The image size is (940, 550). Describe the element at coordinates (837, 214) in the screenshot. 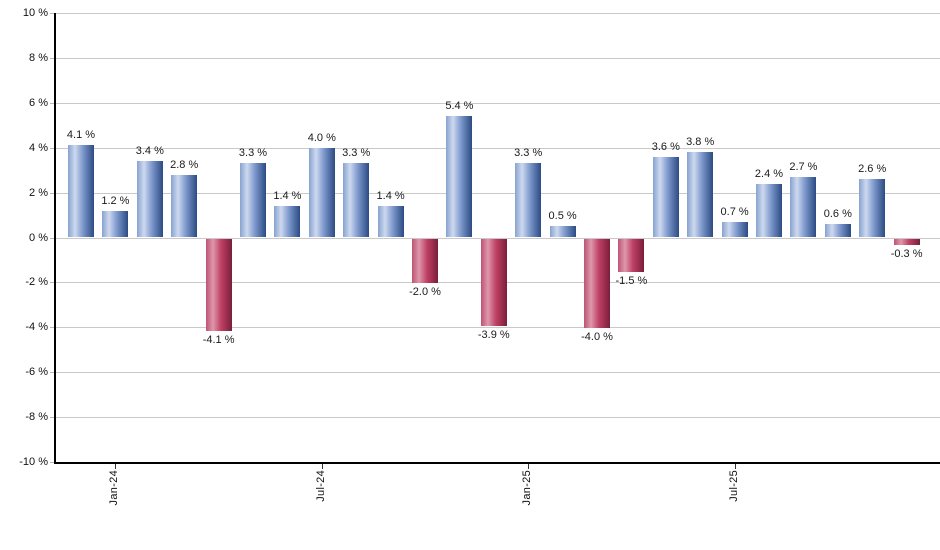

I see `bar-value-label-oct-25: 0.6 %` at that location.